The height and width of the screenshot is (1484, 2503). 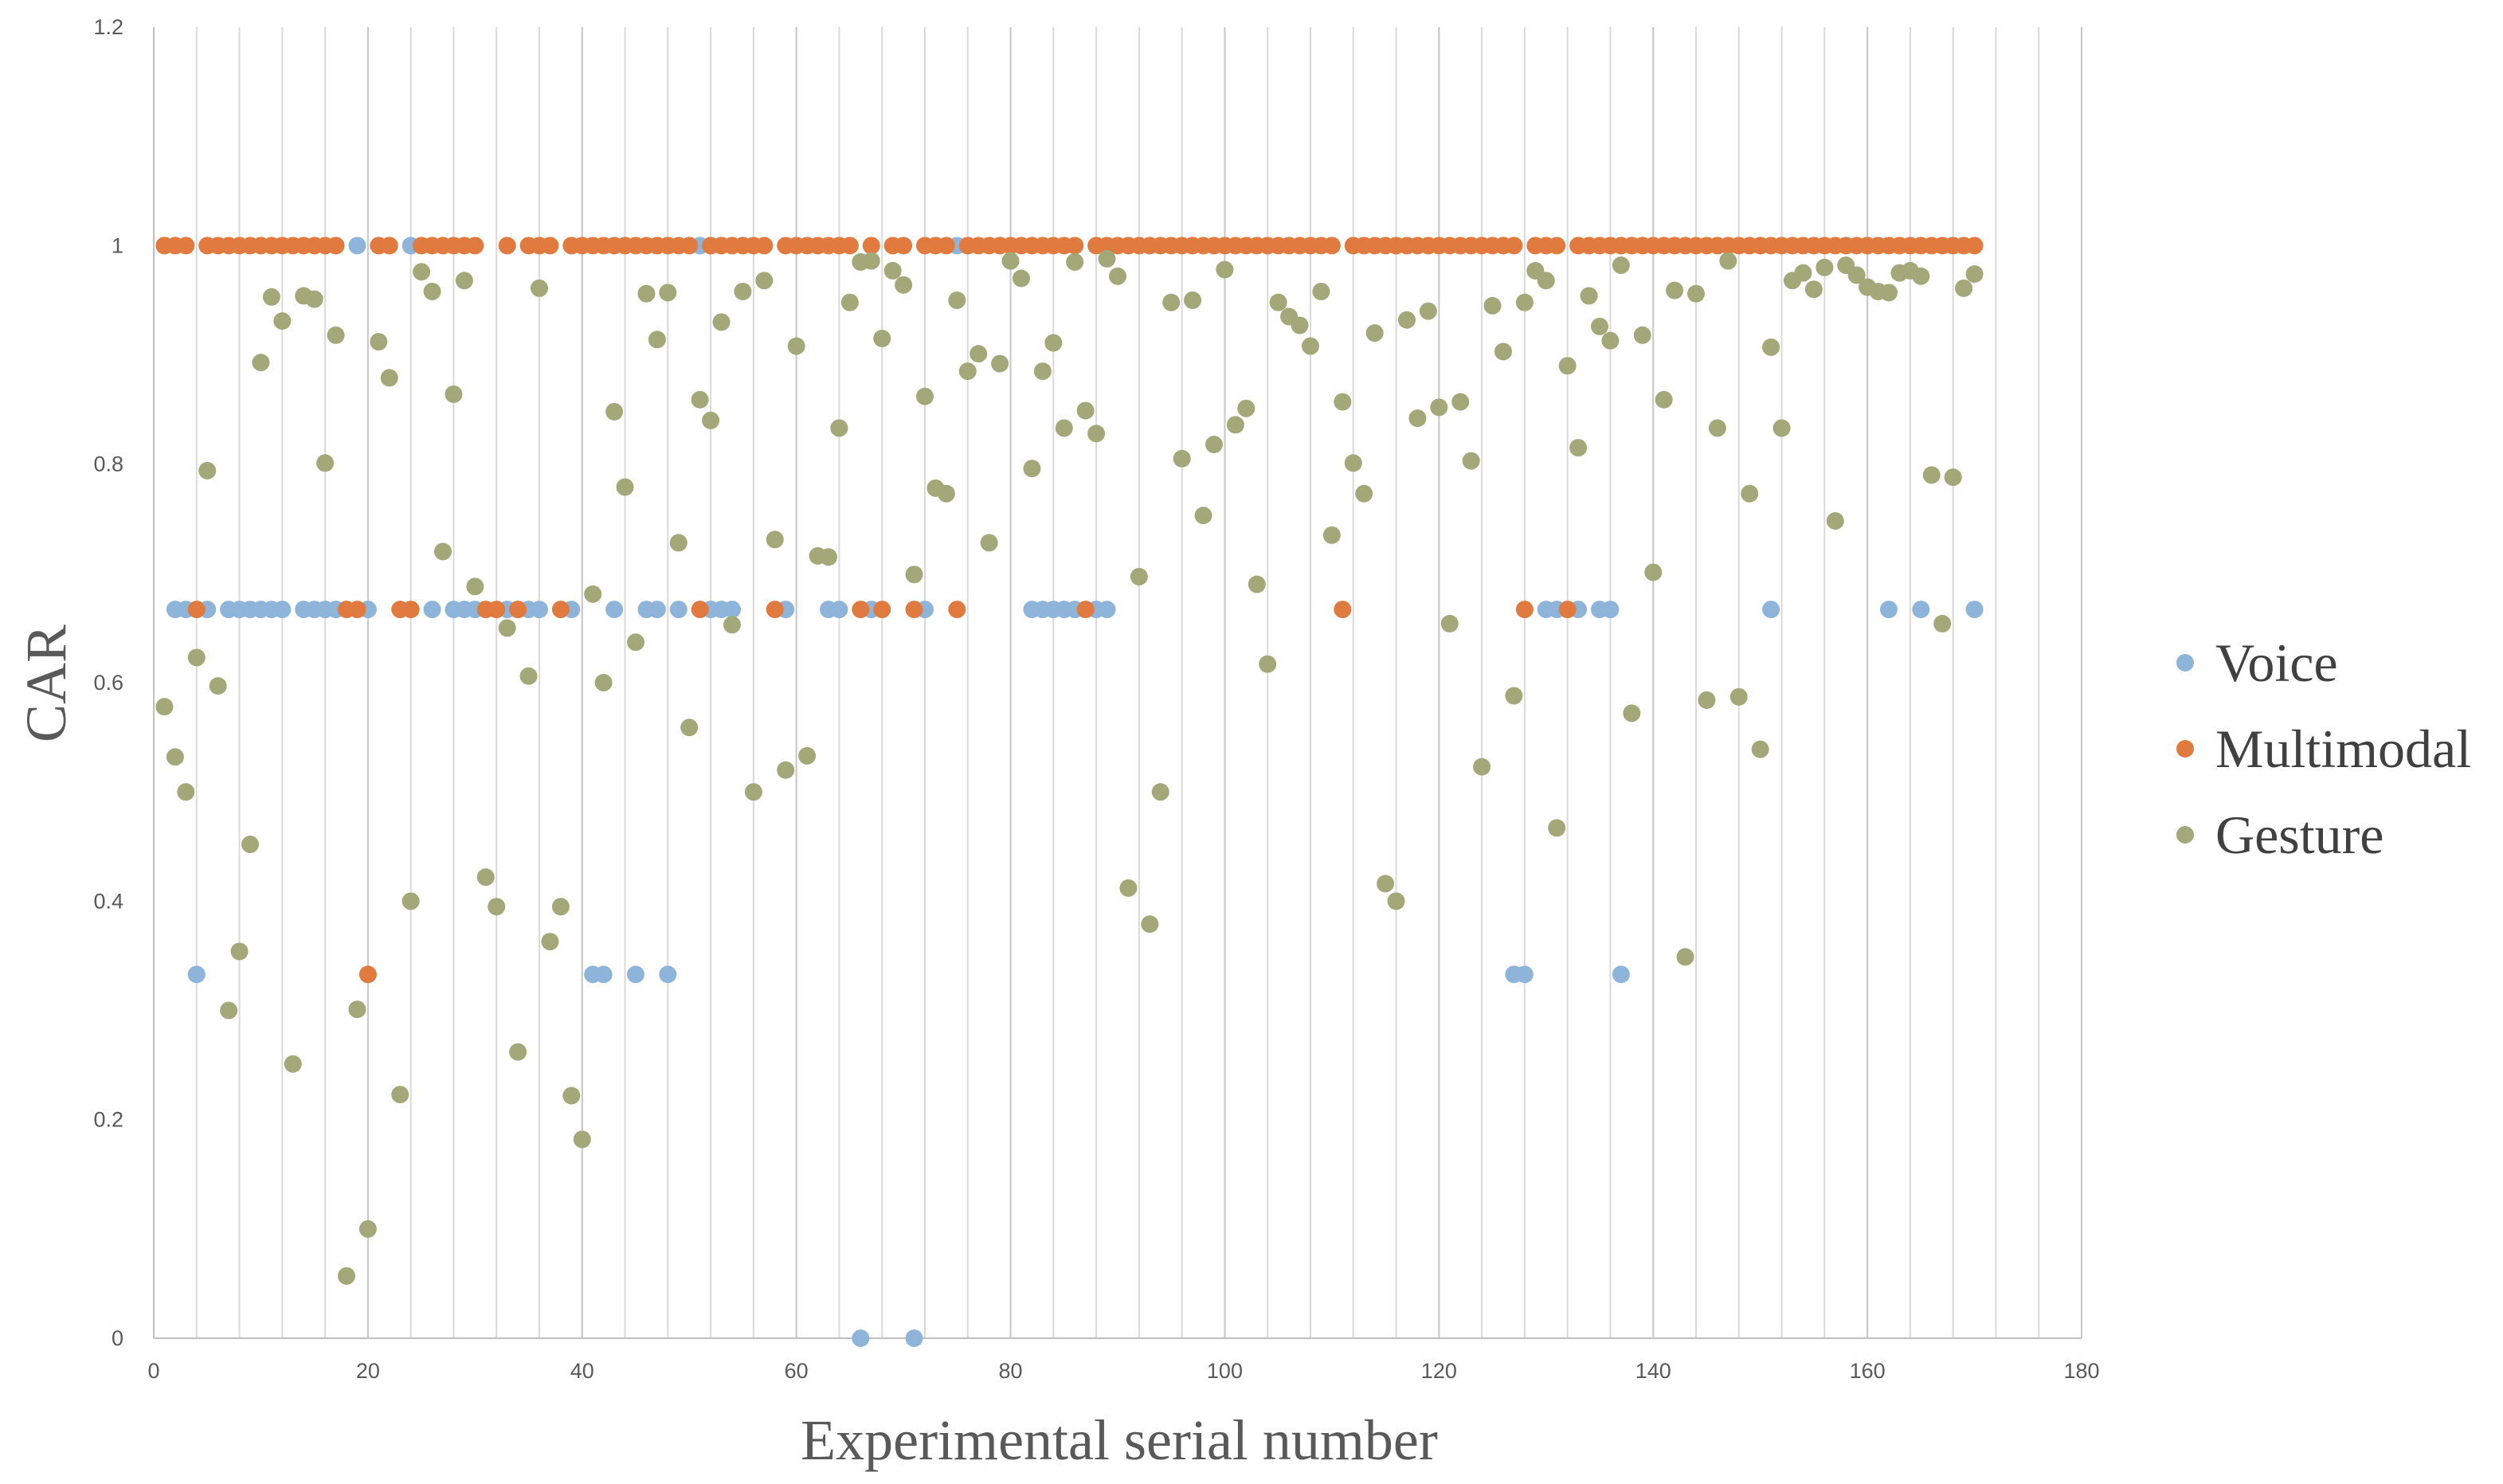 I want to click on x-tick-label: 180, so click(x=2081, y=1371).